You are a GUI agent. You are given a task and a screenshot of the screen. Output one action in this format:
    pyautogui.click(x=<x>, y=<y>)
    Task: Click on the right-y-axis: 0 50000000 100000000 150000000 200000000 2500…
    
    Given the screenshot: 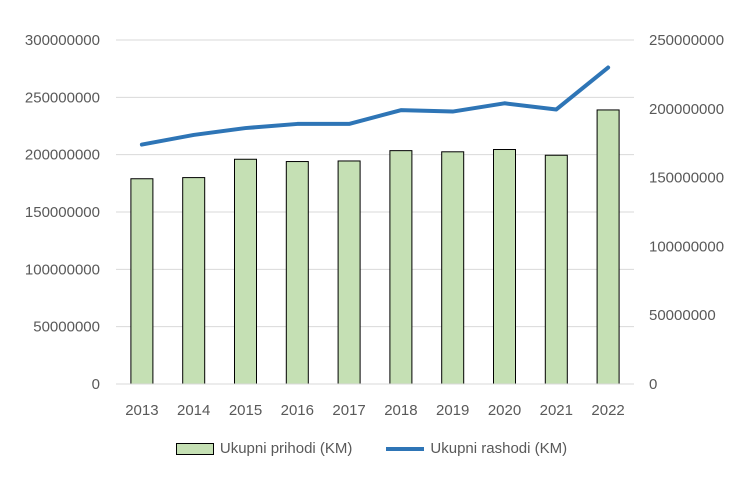 What is the action you would take?
    pyautogui.click(x=686, y=212)
    